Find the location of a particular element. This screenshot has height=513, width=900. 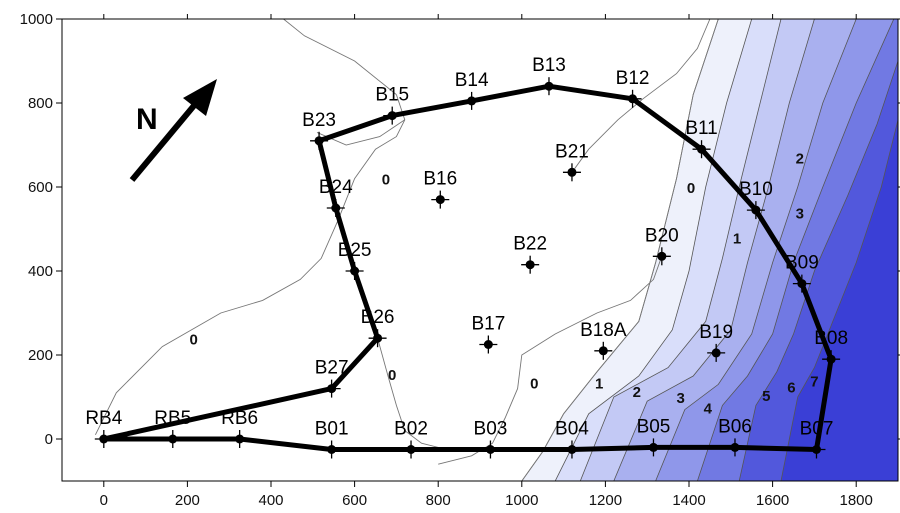

north-arrow-head is located at coordinates (200, 97).